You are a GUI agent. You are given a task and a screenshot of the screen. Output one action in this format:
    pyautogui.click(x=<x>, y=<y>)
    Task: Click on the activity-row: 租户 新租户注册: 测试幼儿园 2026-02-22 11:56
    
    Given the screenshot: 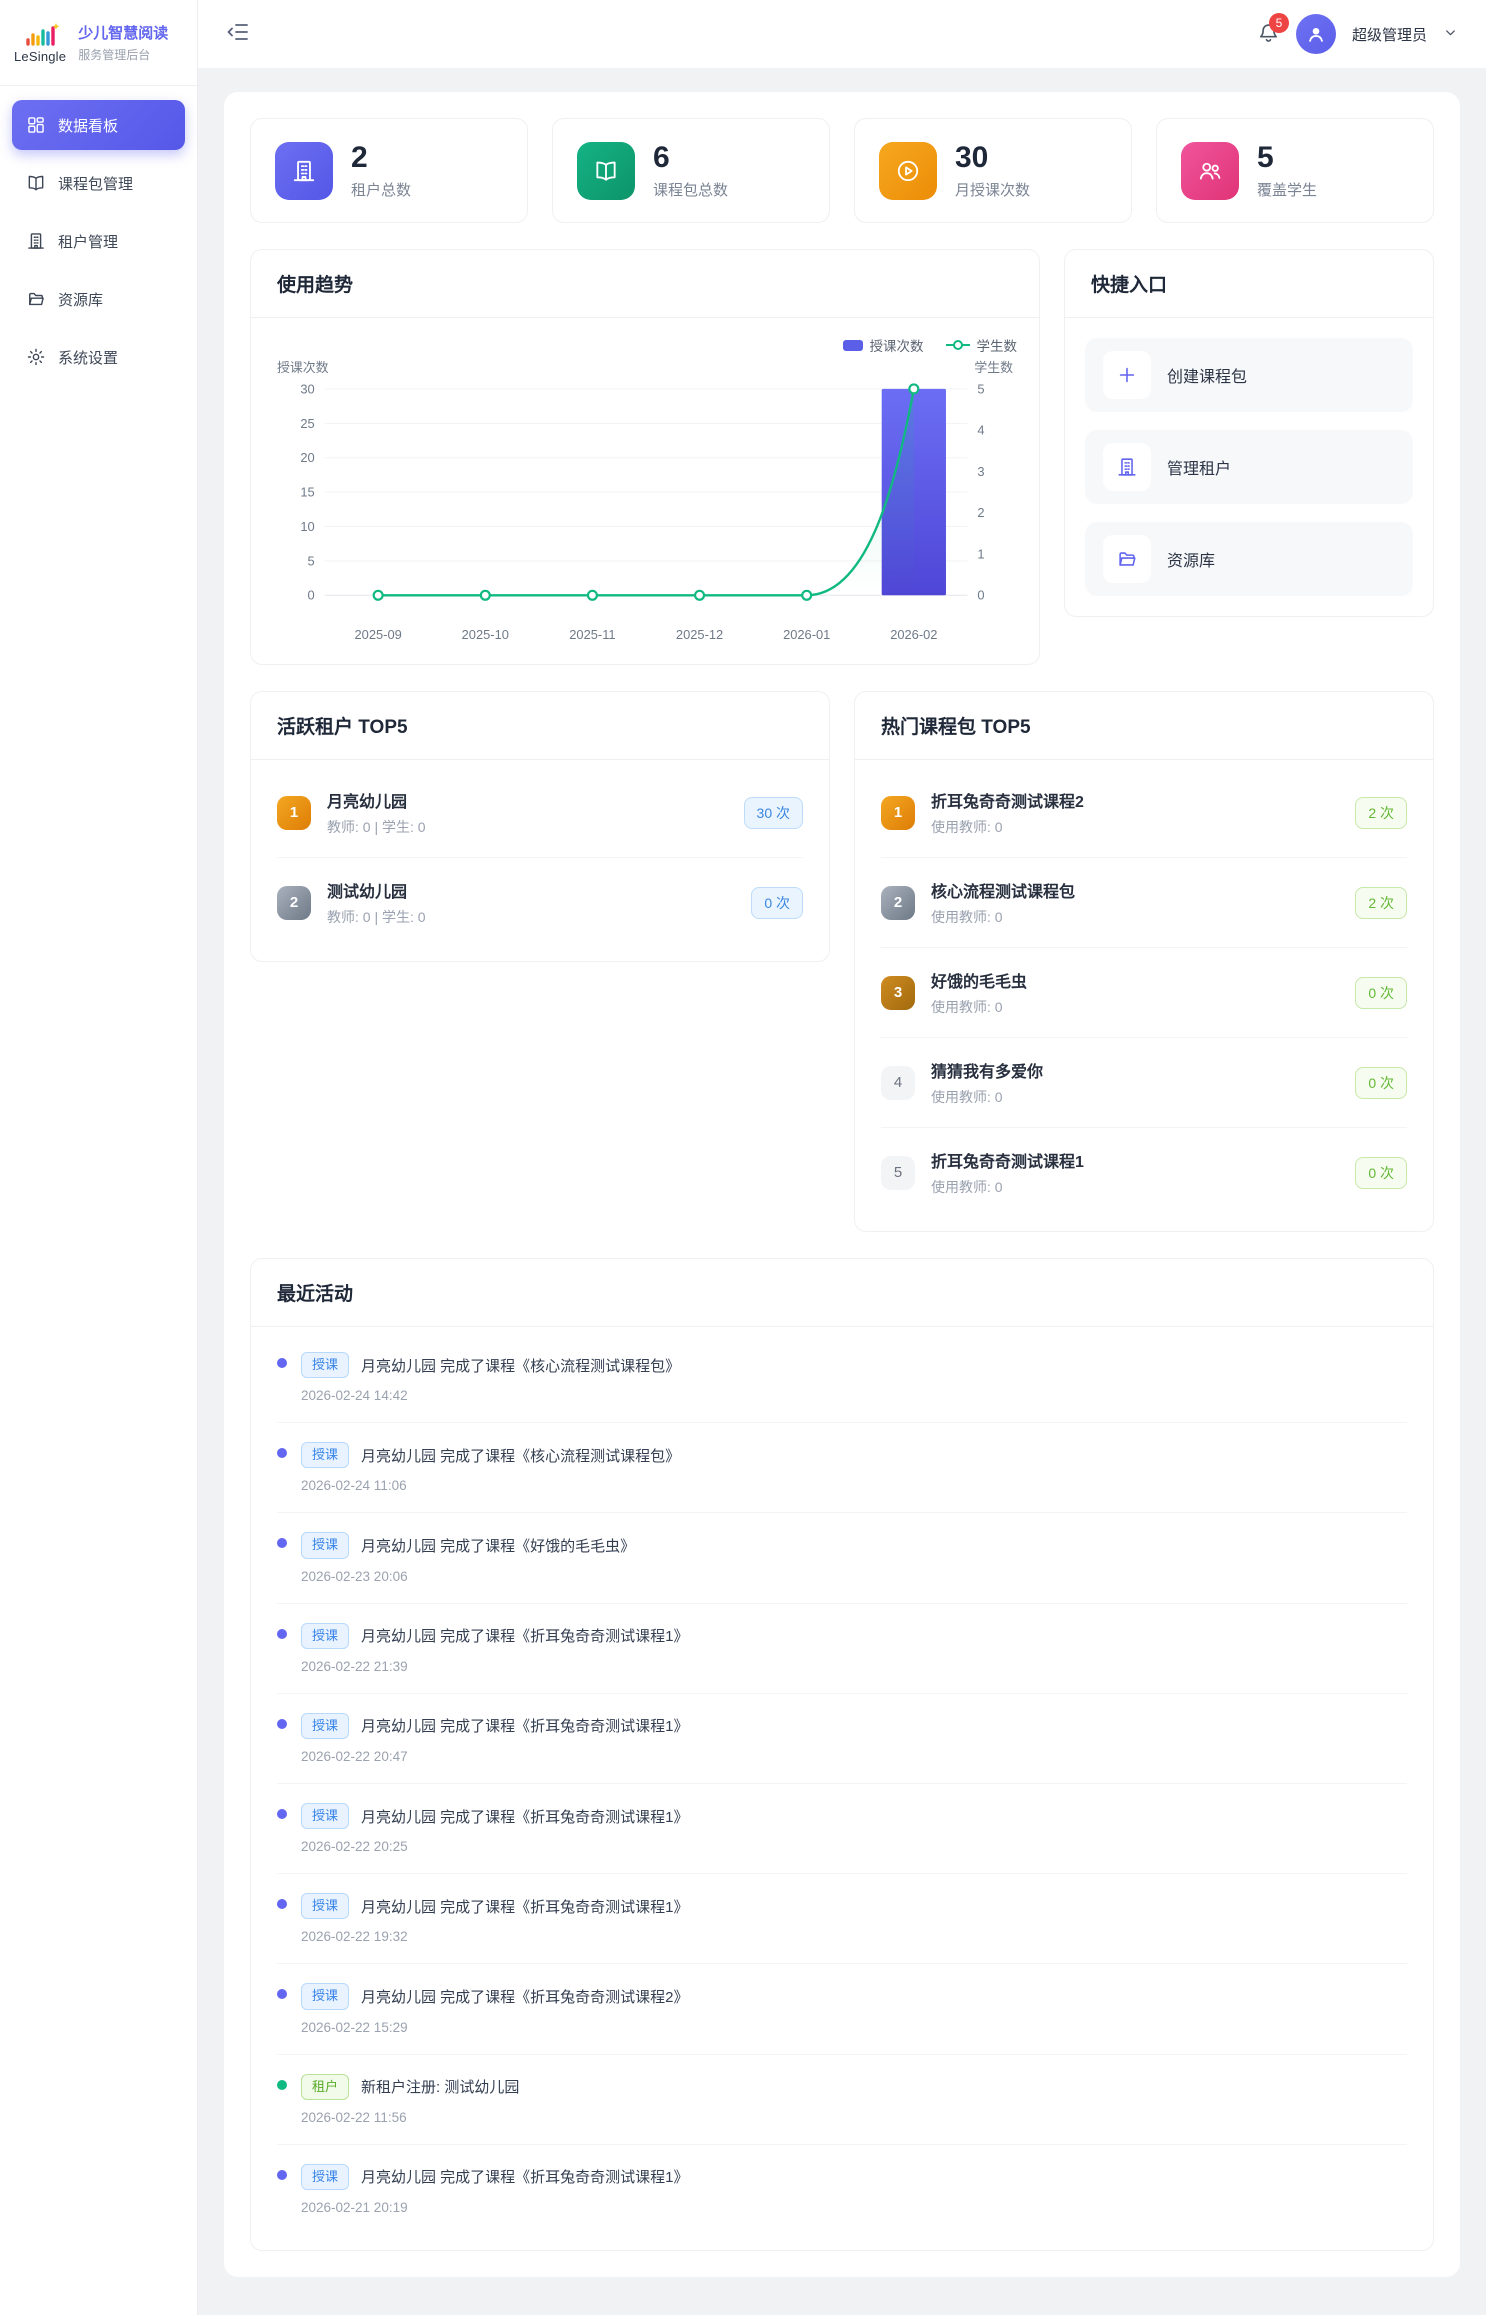 What is the action you would take?
    pyautogui.click(x=842, y=2100)
    